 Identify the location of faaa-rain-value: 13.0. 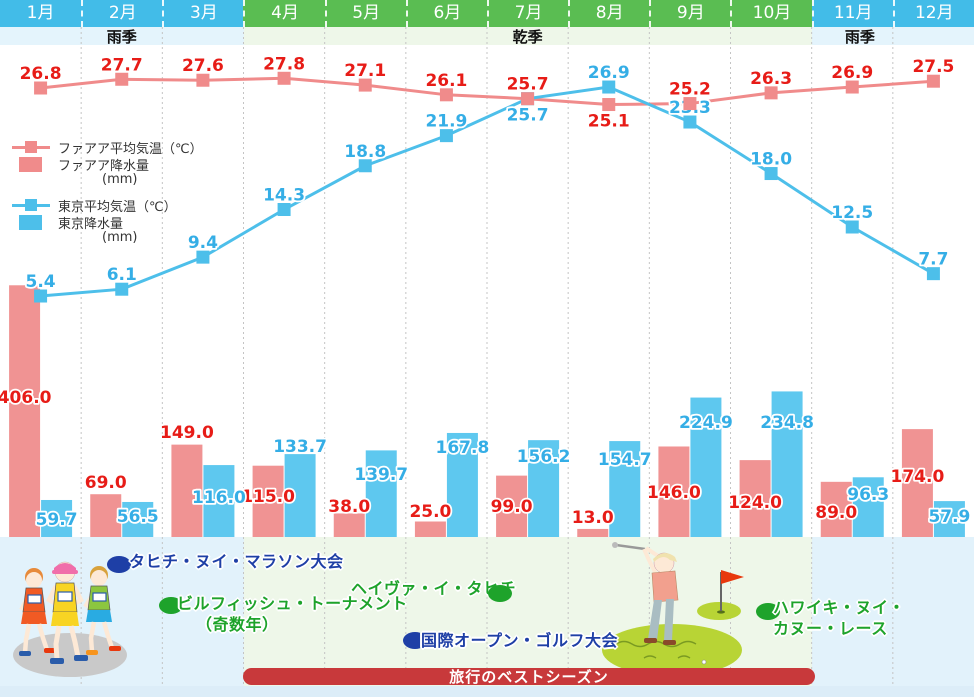
(593, 518).